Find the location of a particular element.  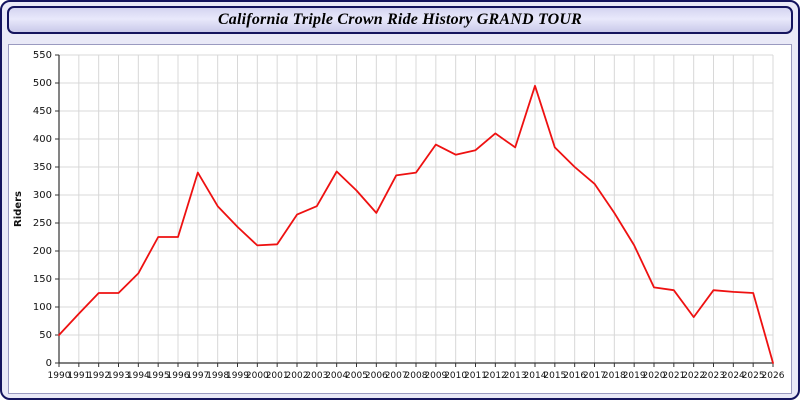

x-tick-label: 2017 is located at coordinates (594, 376).